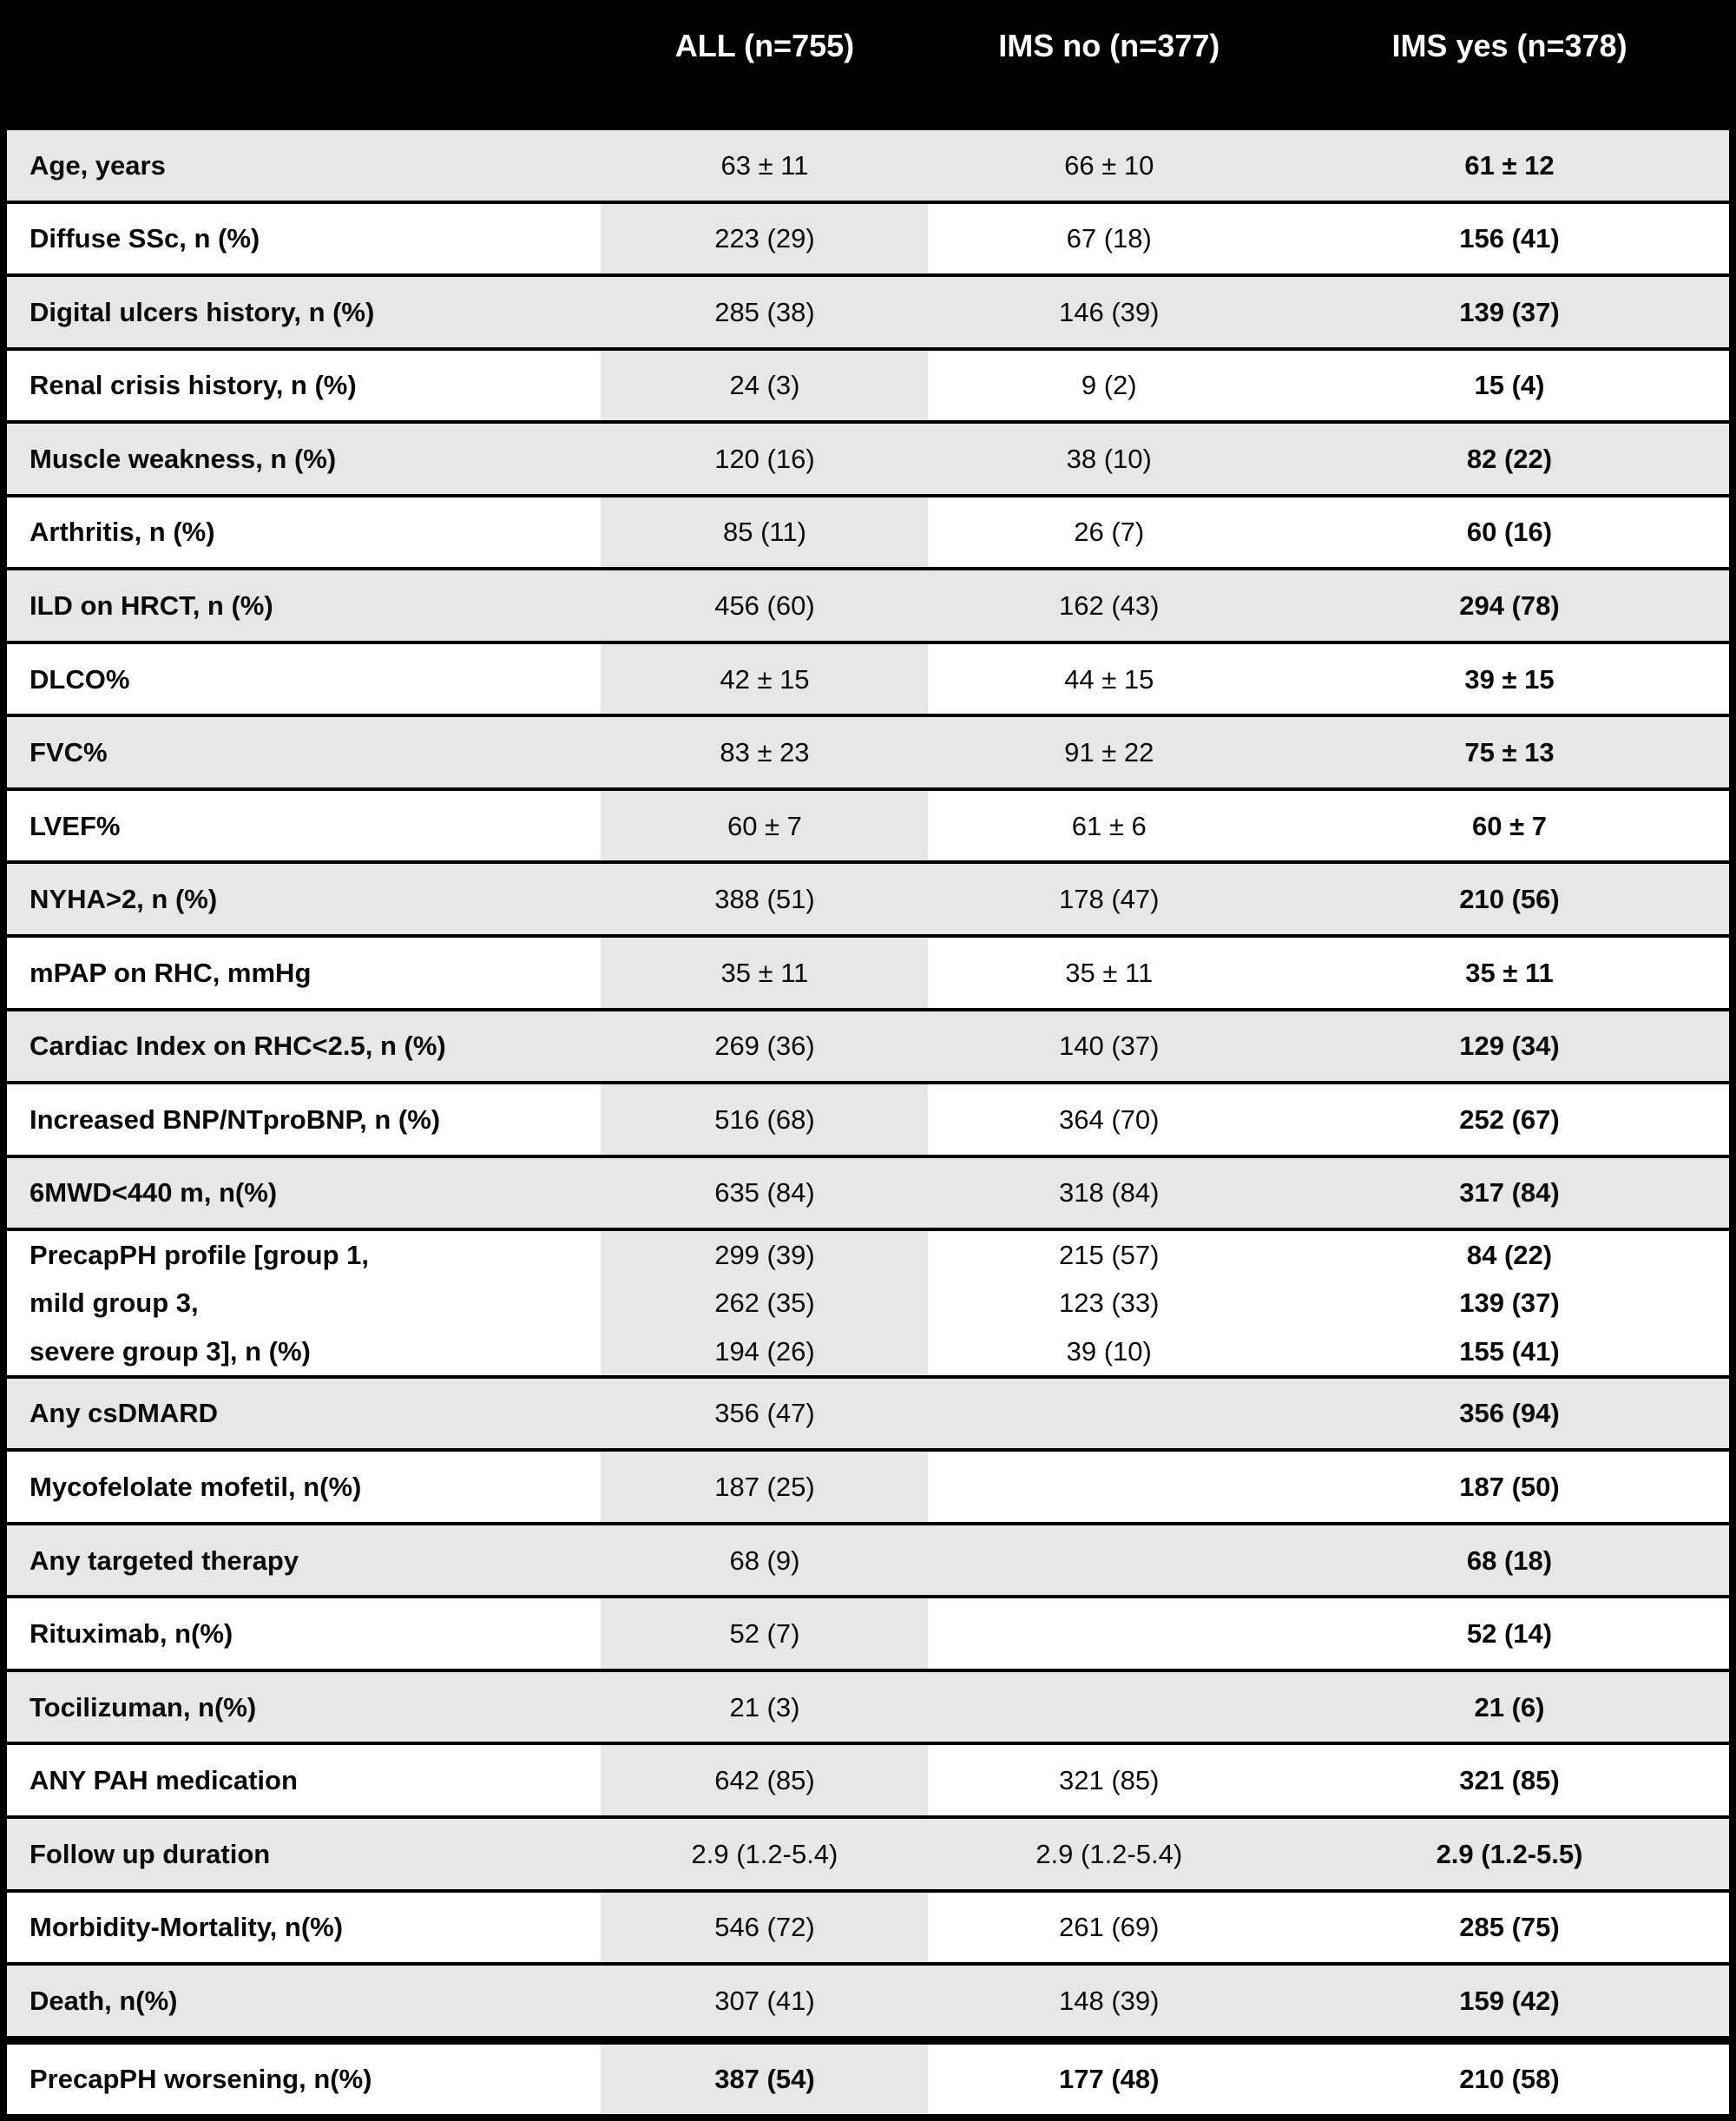  What do you see at coordinates (765, 1560) in the screenshot?
I see `cell-all: 68 (9)` at bounding box center [765, 1560].